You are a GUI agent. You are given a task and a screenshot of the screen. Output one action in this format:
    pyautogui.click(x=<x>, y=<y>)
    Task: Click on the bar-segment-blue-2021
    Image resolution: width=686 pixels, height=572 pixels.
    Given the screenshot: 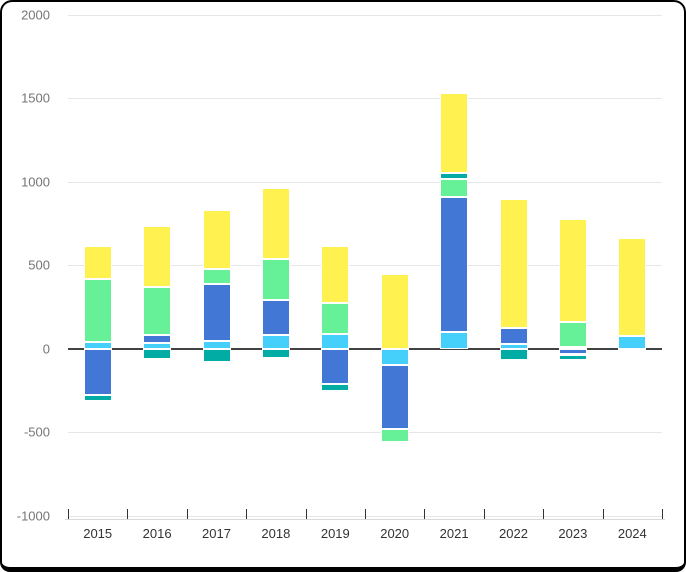 What is the action you would take?
    pyautogui.click(x=454, y=264)
    